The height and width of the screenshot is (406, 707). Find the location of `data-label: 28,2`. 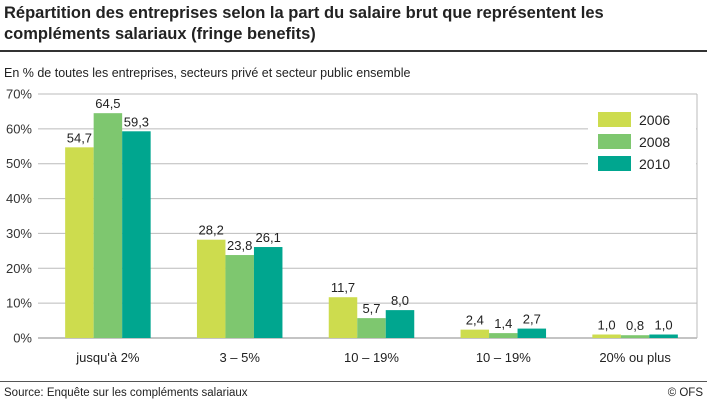

data-label: 28,2 is located at coordinates (211, 230).